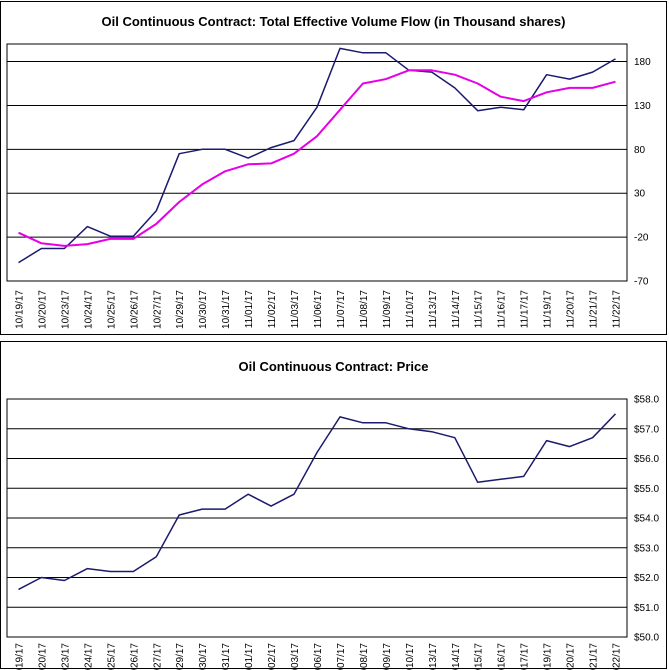 The height and width of the screenshot is (670, 669). What do you see at coordinates (111, 656) in the screenshot?
I see `price-x-tick-label: 10/25/17` at bounding box center [111, 656].